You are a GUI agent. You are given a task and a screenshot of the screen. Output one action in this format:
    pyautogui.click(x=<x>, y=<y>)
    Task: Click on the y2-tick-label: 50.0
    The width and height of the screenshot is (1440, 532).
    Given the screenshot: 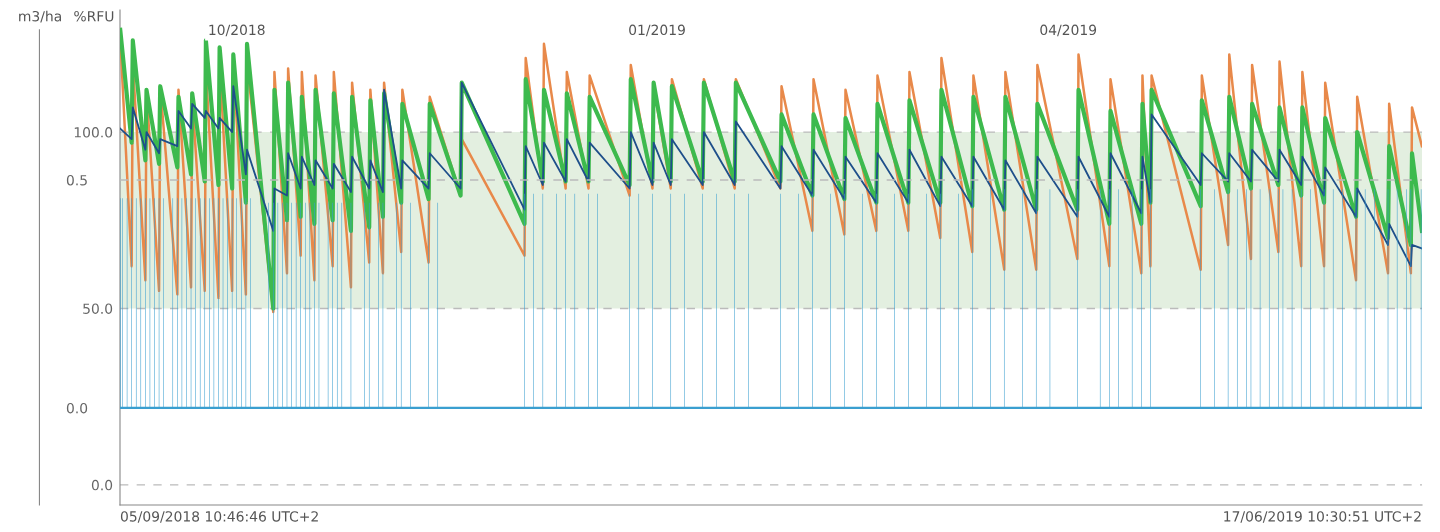 What is the action you would take?
    pyautogui.click(x=98, y=308)
    